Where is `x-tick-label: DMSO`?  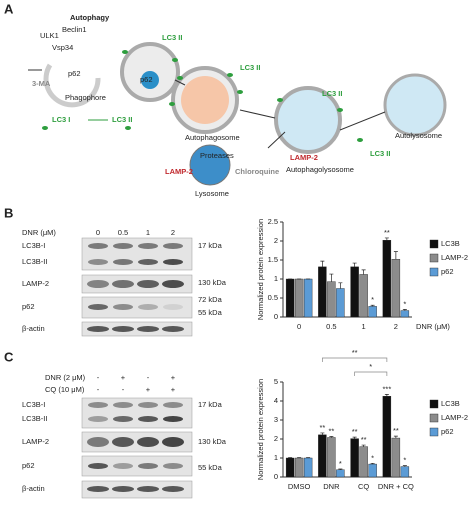
x-tick-label: DMSO is located at coordinates (299, 486).